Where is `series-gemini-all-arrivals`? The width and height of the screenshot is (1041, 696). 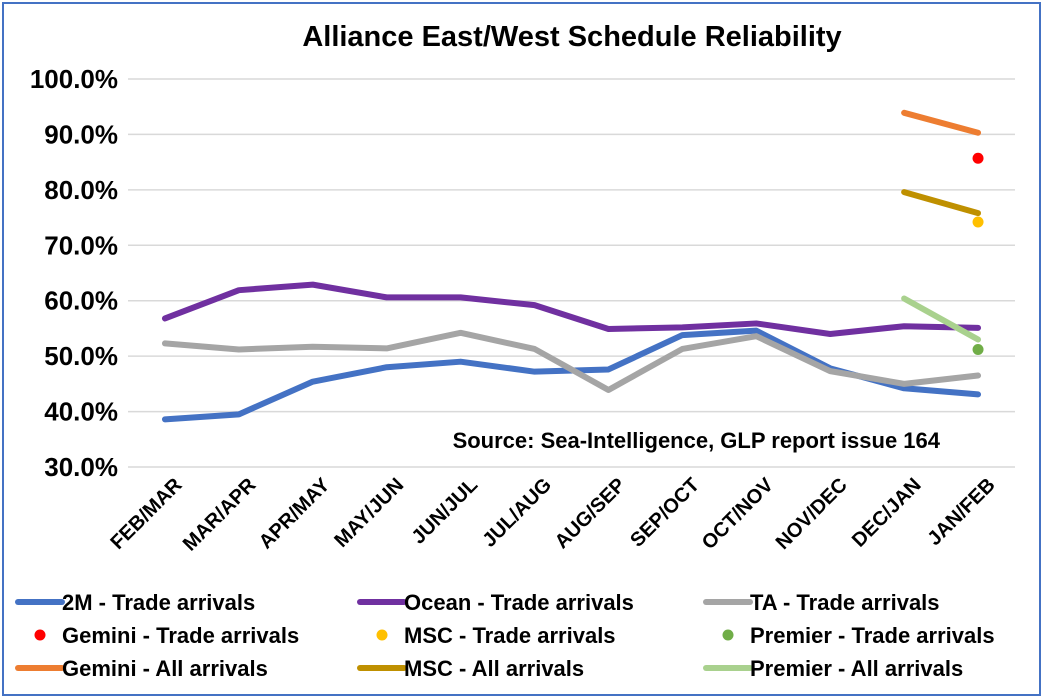 series-gemini-all-arrivals is located at coordinates (941, 122).